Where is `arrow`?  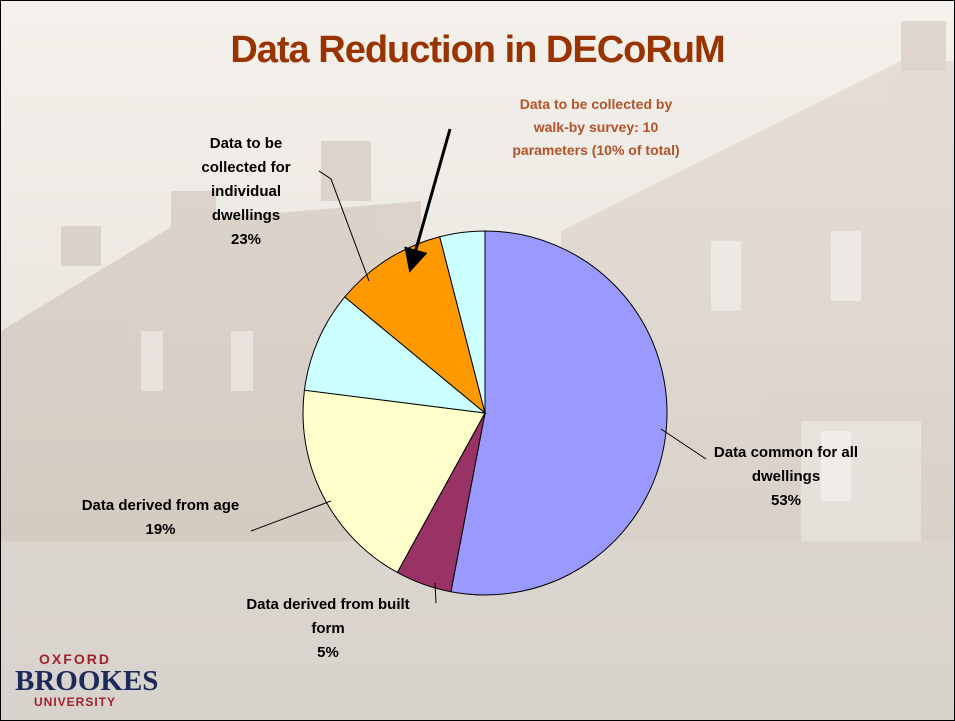 arrow is located at coordinates (428, 200).